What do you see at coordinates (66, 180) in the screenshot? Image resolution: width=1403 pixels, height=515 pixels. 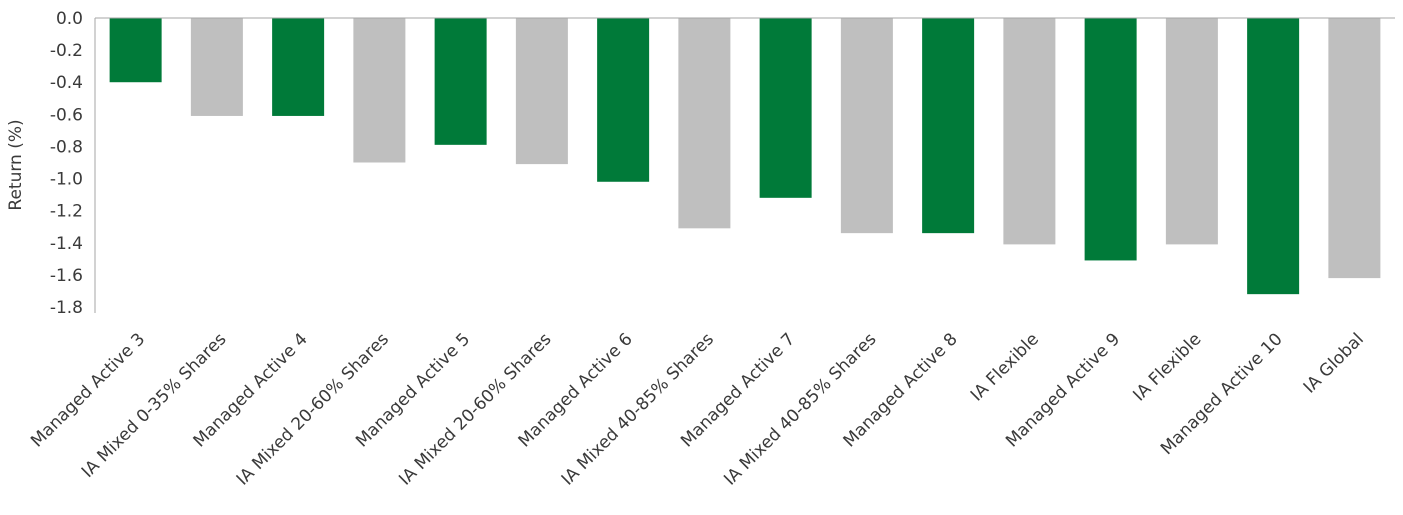 I see `y-tick-label: -1.0` at bounding box center [66, 180].